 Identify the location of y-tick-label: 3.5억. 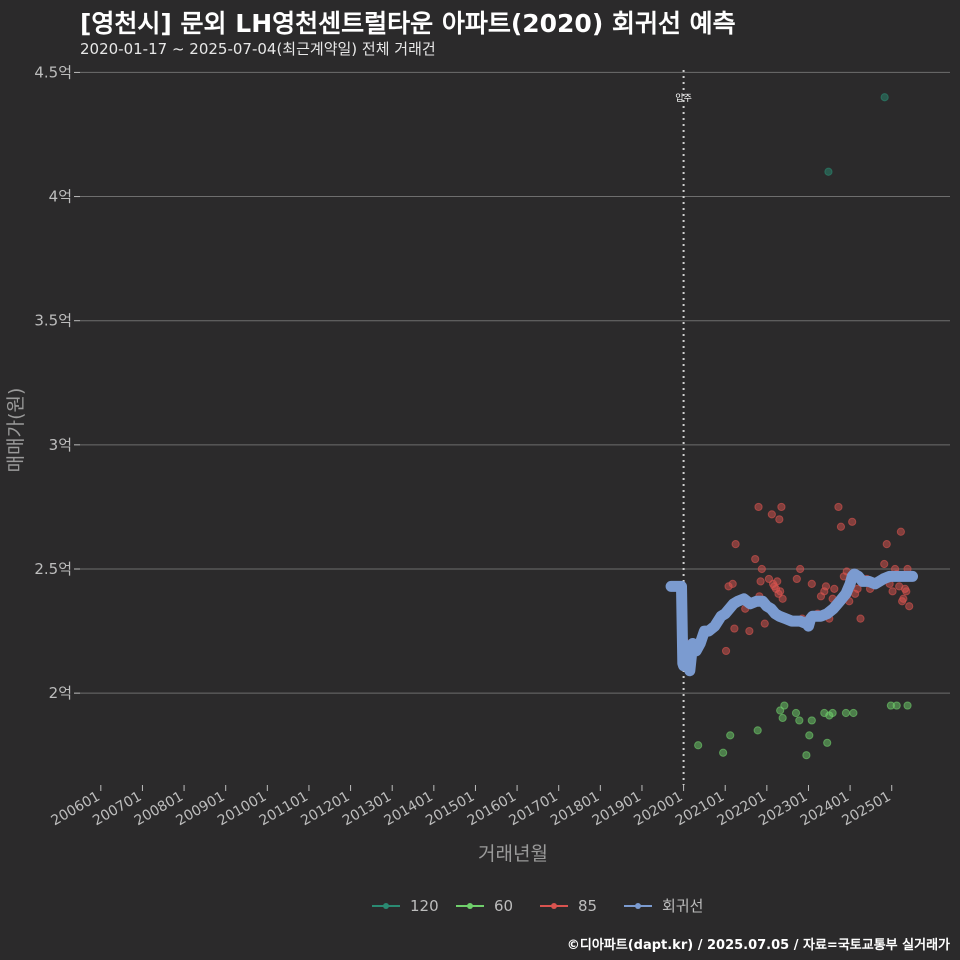
(53, 321).